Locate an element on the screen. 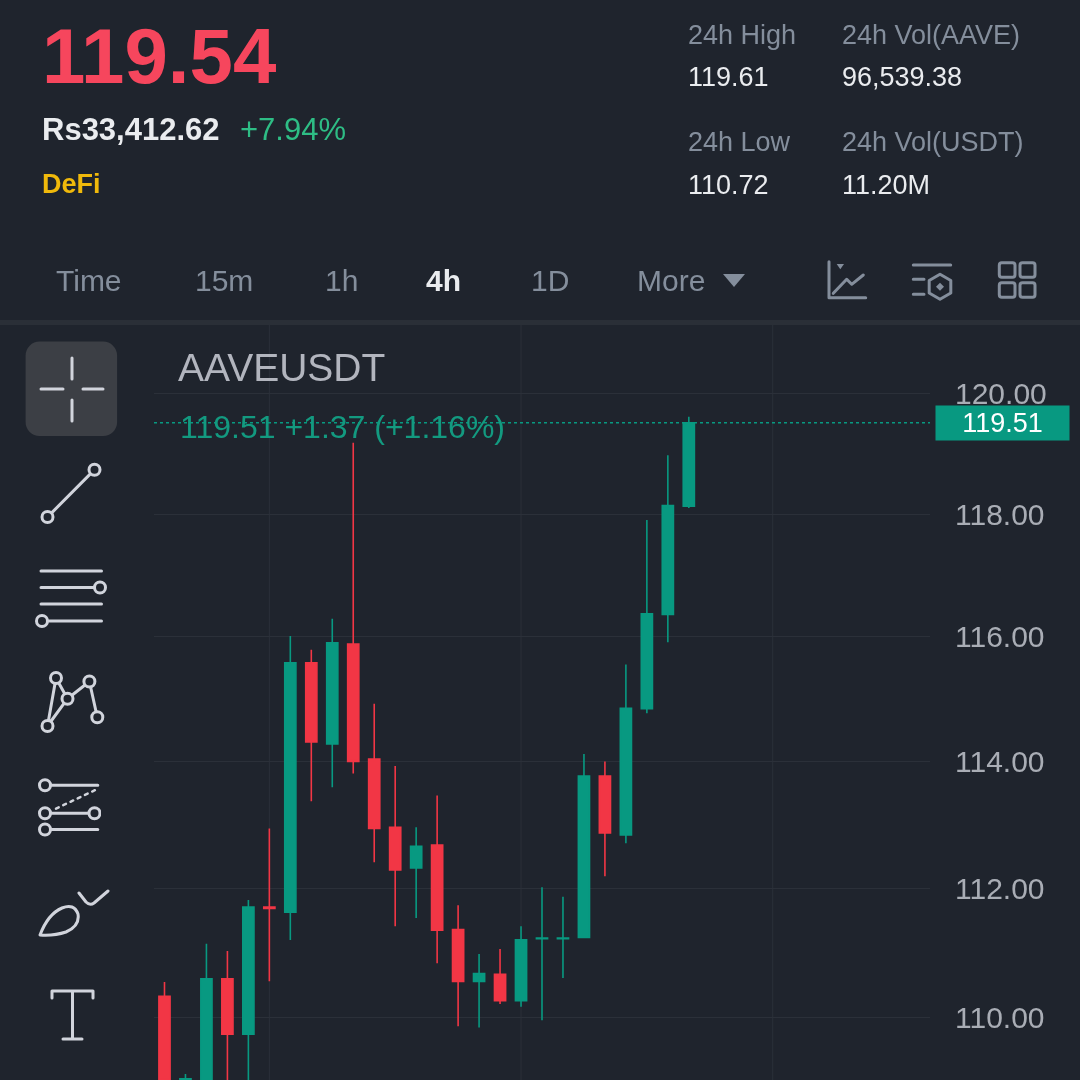  text: 119.54 is located at coordinates (159, 57).